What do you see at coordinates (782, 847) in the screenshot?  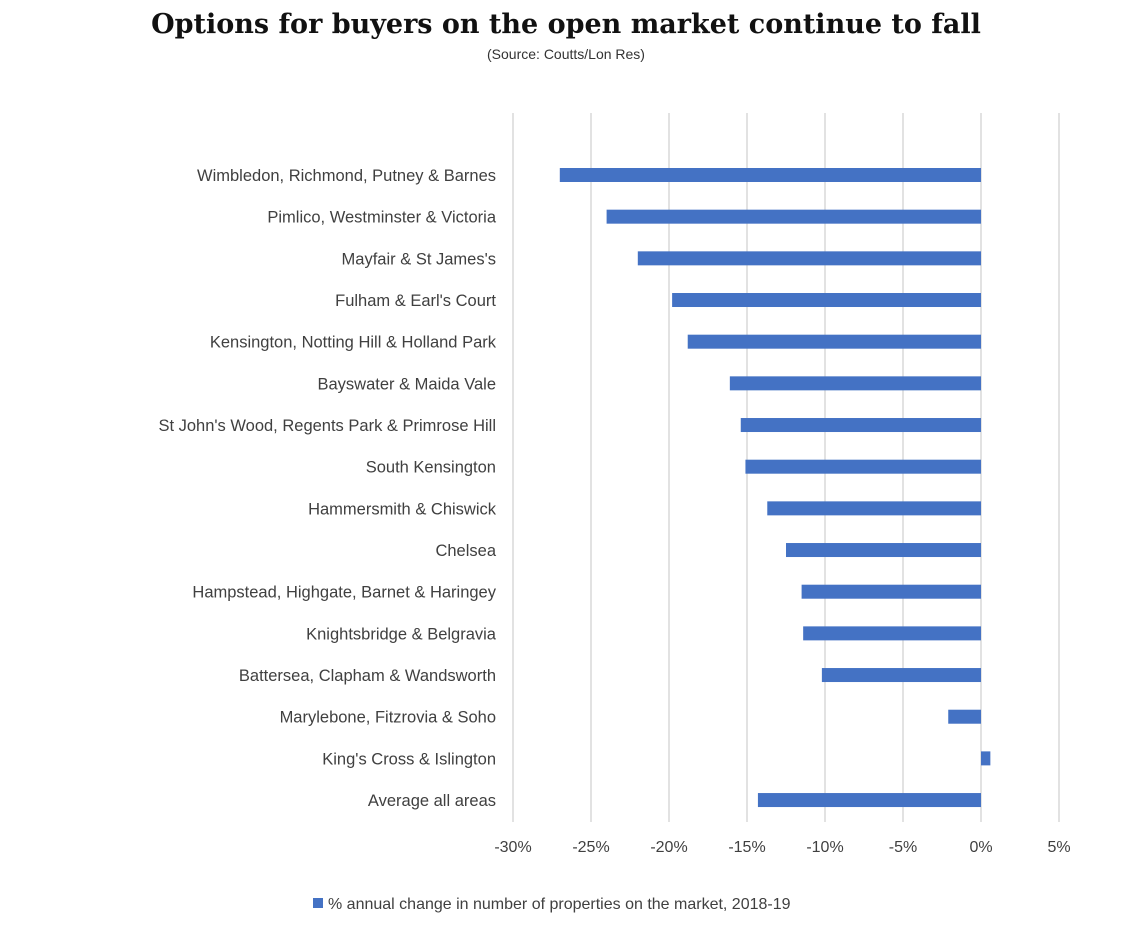 I see `x-axis-tick-labels: -30% -25% -20% -15% -10% -5% 0% 5%` at bounding box center [782, 847].